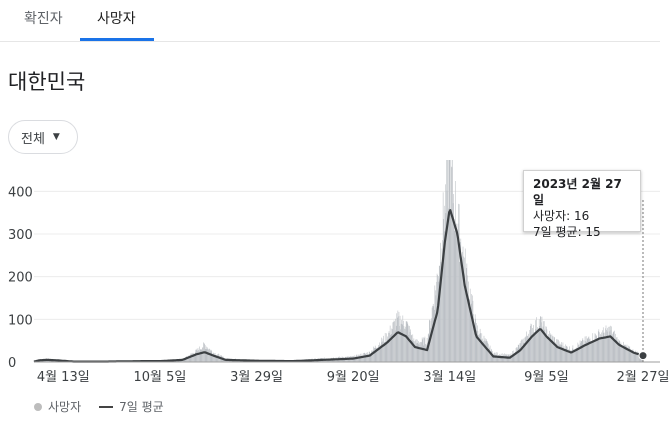  What do you see at coordinates (116, 19) in the screenshot?
I see `tab-deaths: 사망자` at bounding box center [116, 19].